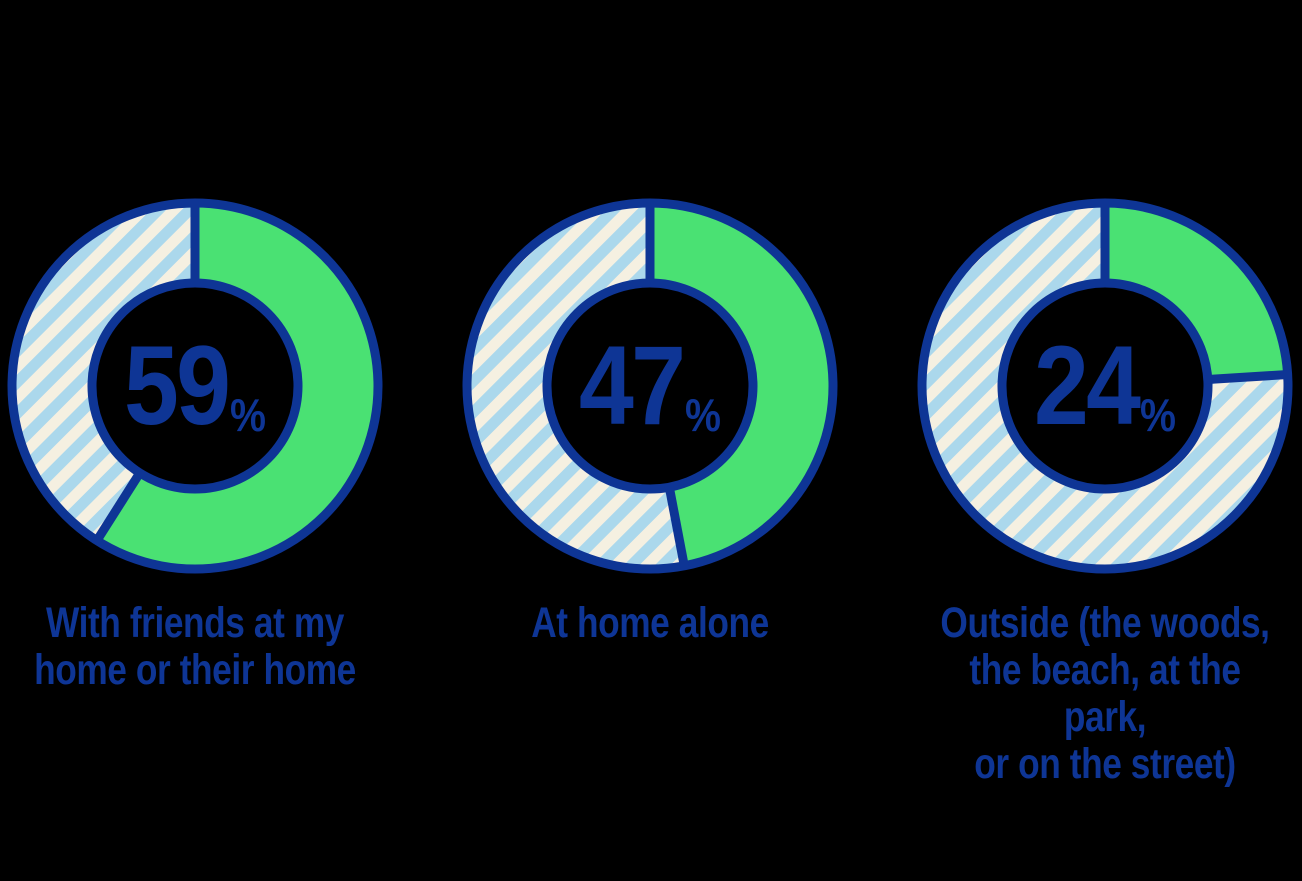 This screenshot has height=881, width=1302. I want to click on chart-label: At home alone, so click(650, 623).